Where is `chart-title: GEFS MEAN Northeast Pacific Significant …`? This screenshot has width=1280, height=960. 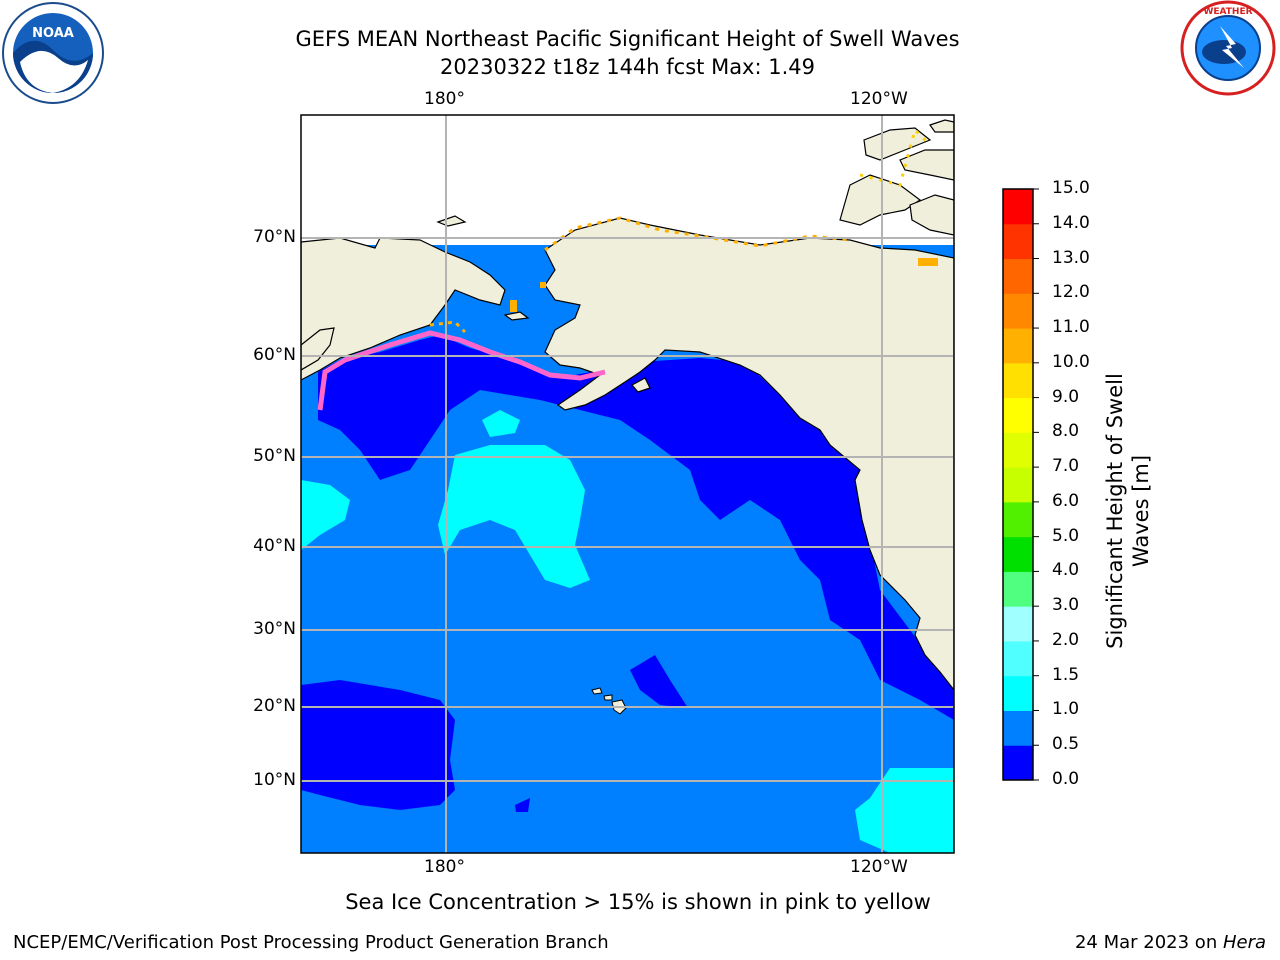
chart-title: GEFS MEAN Northeast Pacific Significant … is located at coordinates (627, 39).